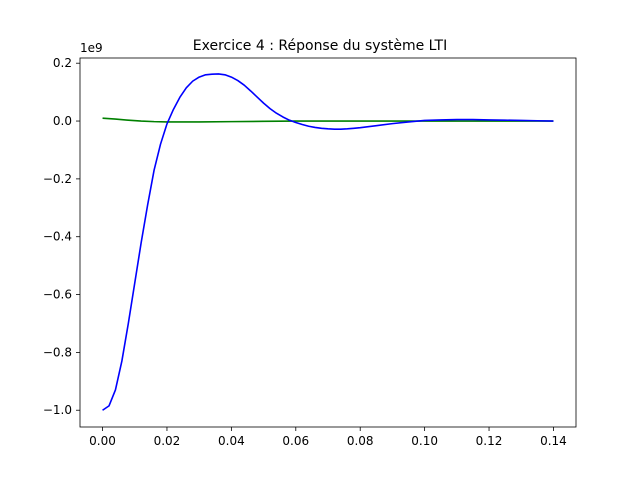 Image resolution: width=640 pixels, height=480 pixels. I want to click on x-axis: 0.00 0.02 0.04 0.06 0.08 0.10 0.12 0.14, so click(328, 437).